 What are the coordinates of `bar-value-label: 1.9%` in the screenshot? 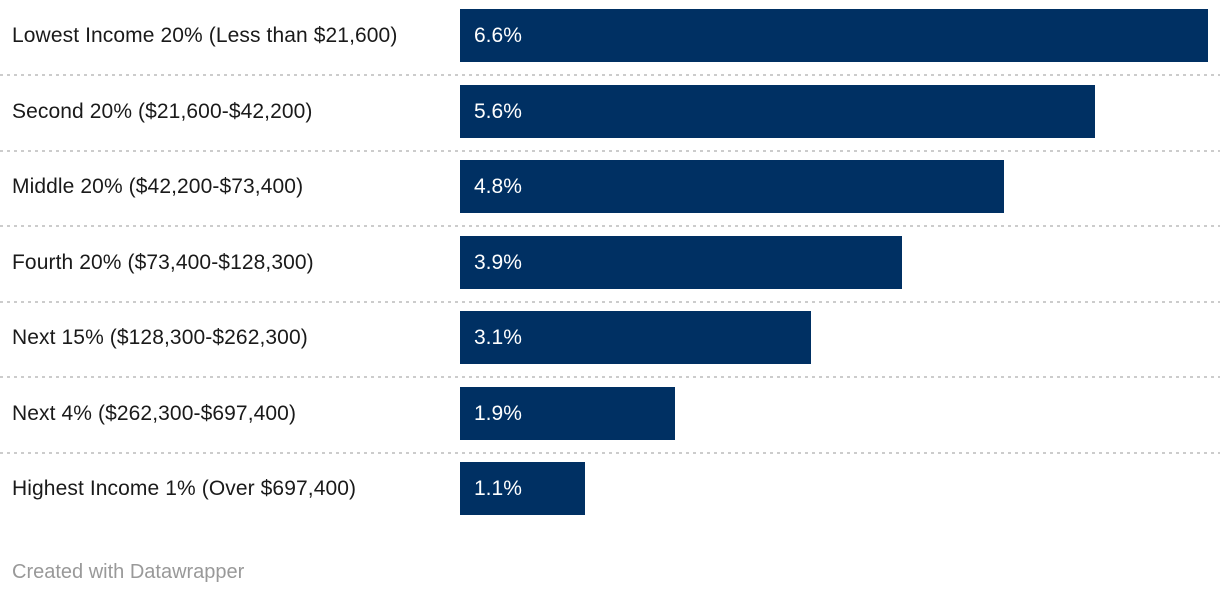 It's located at (498, 413).